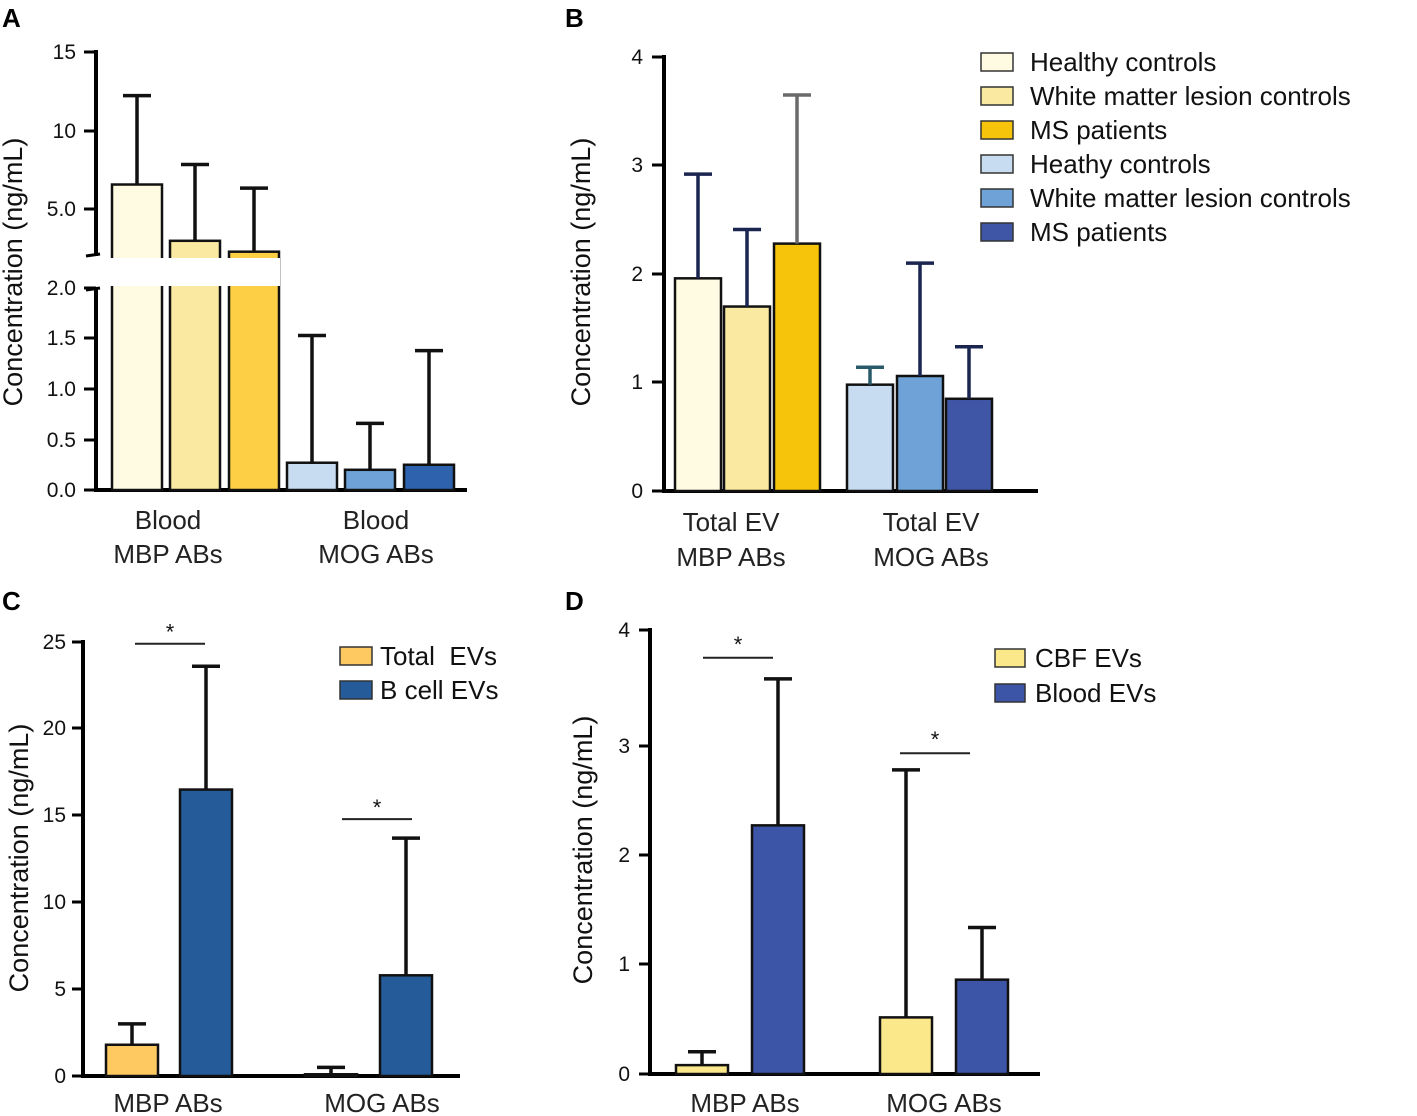 This screenshot has width=1417, height=1116. I want to click on panel-c-error-bars, so click(269, 869).